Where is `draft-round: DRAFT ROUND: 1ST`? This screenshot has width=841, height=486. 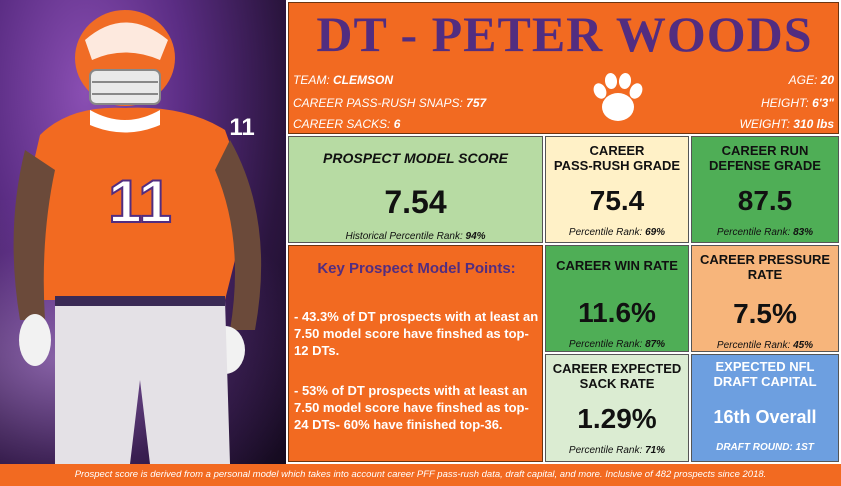 draft-round: DRAFT ROUND: 1ST is located at coordinates (765, 447).